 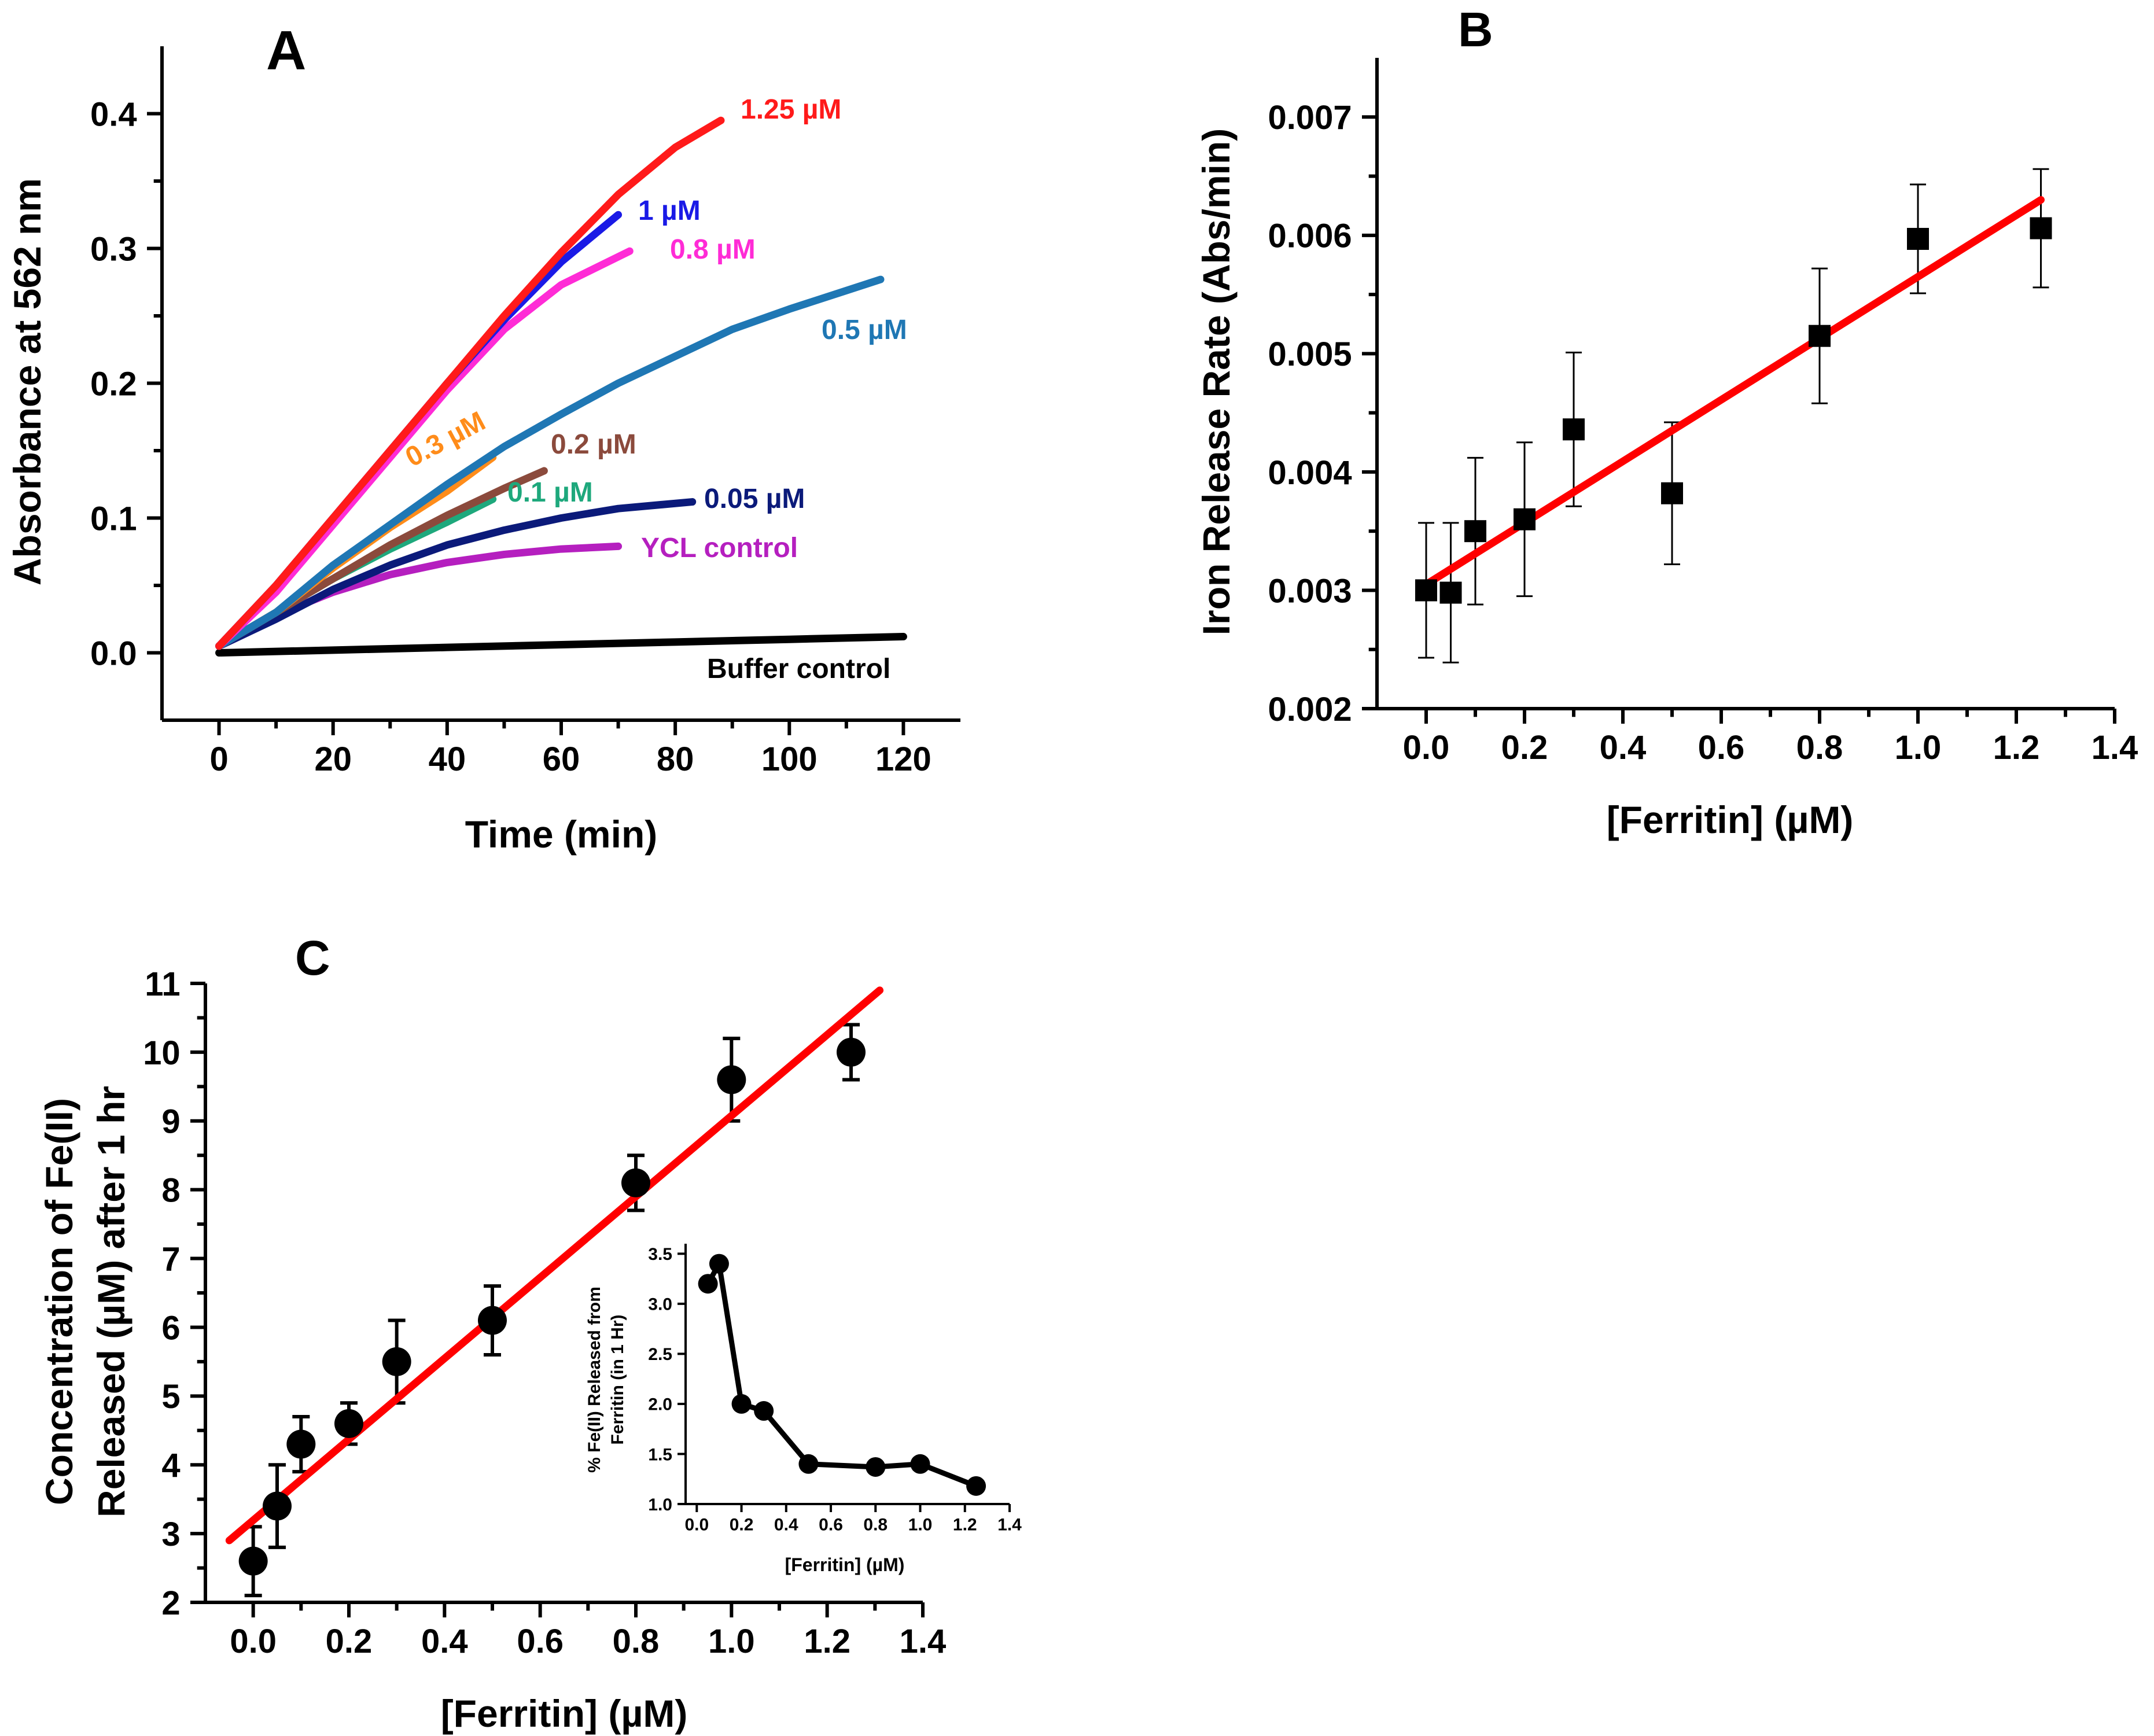 What do you see at coordinates (28, 381) in the screenshot?
I see `panel-a-y-axis-title: Absorbance at 562 nm` at bounding box center [28, 381].